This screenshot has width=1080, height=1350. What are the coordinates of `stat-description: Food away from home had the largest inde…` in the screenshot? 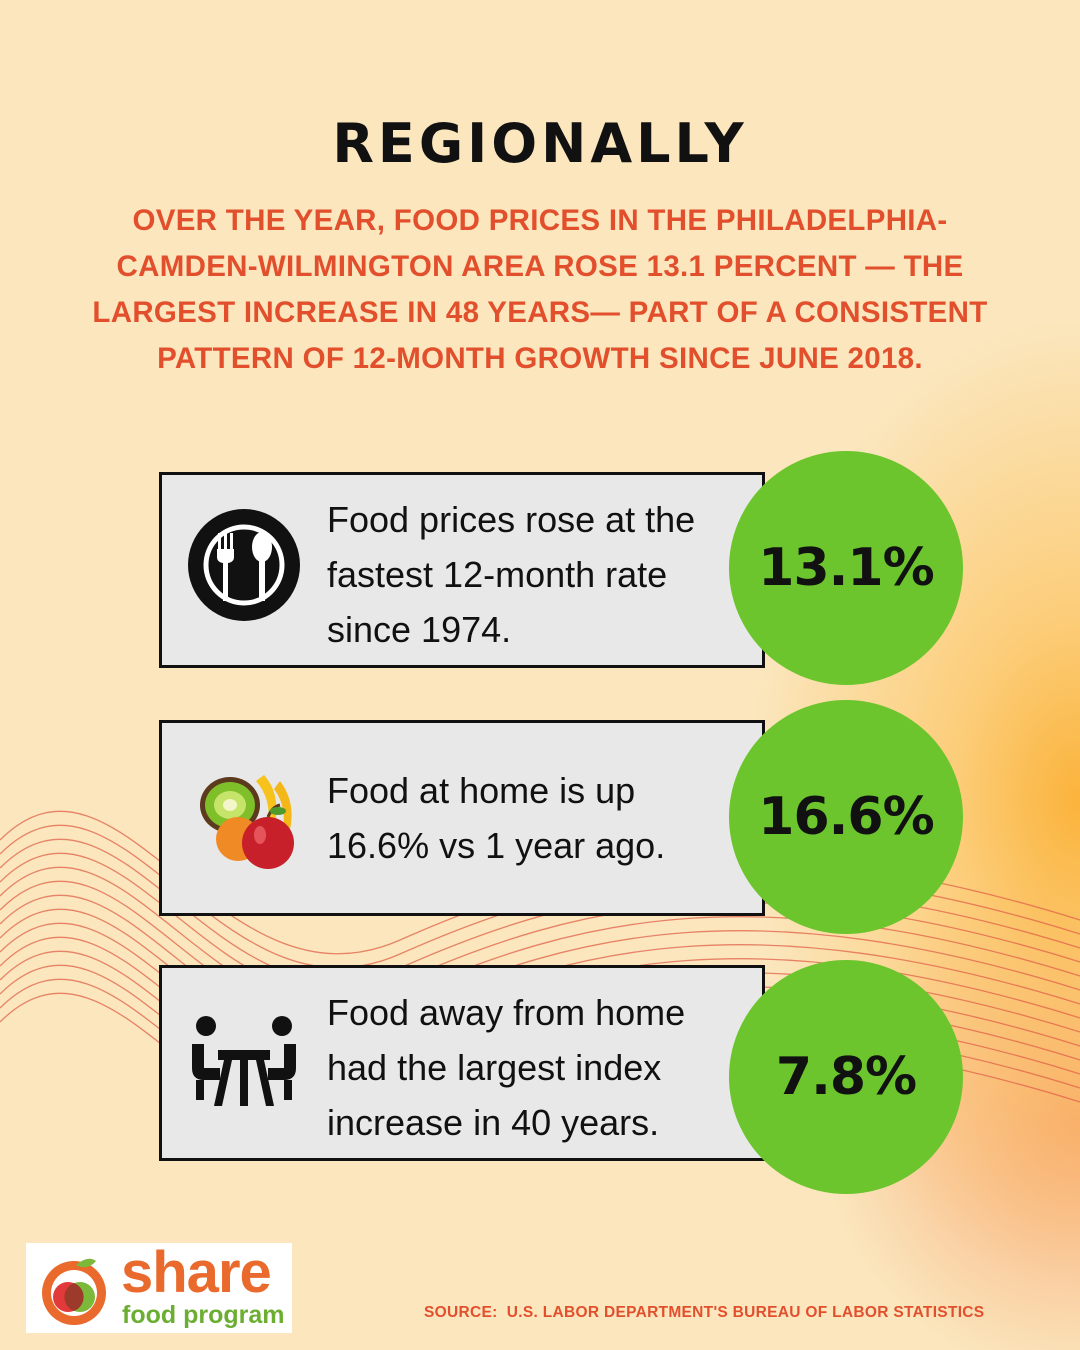 It's located at (506, 1067).